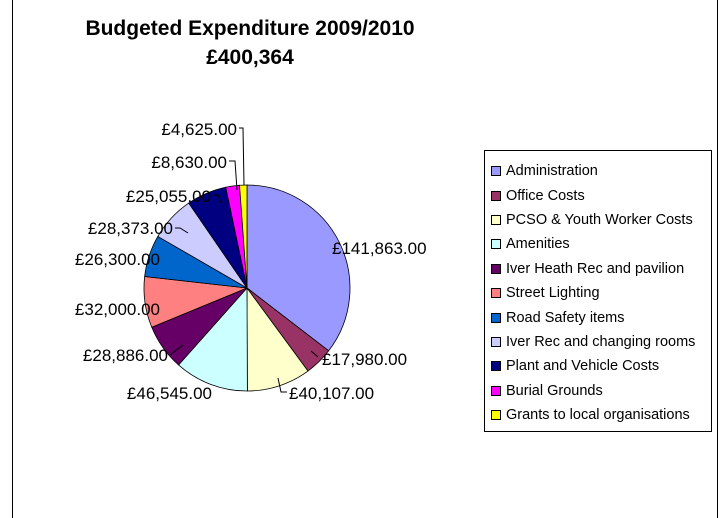 This screenshot has height=518, width=719. Describe the element at coordinates (199, 129) in the screenshot. I see `data-label-11: £4,625.00` at that location.